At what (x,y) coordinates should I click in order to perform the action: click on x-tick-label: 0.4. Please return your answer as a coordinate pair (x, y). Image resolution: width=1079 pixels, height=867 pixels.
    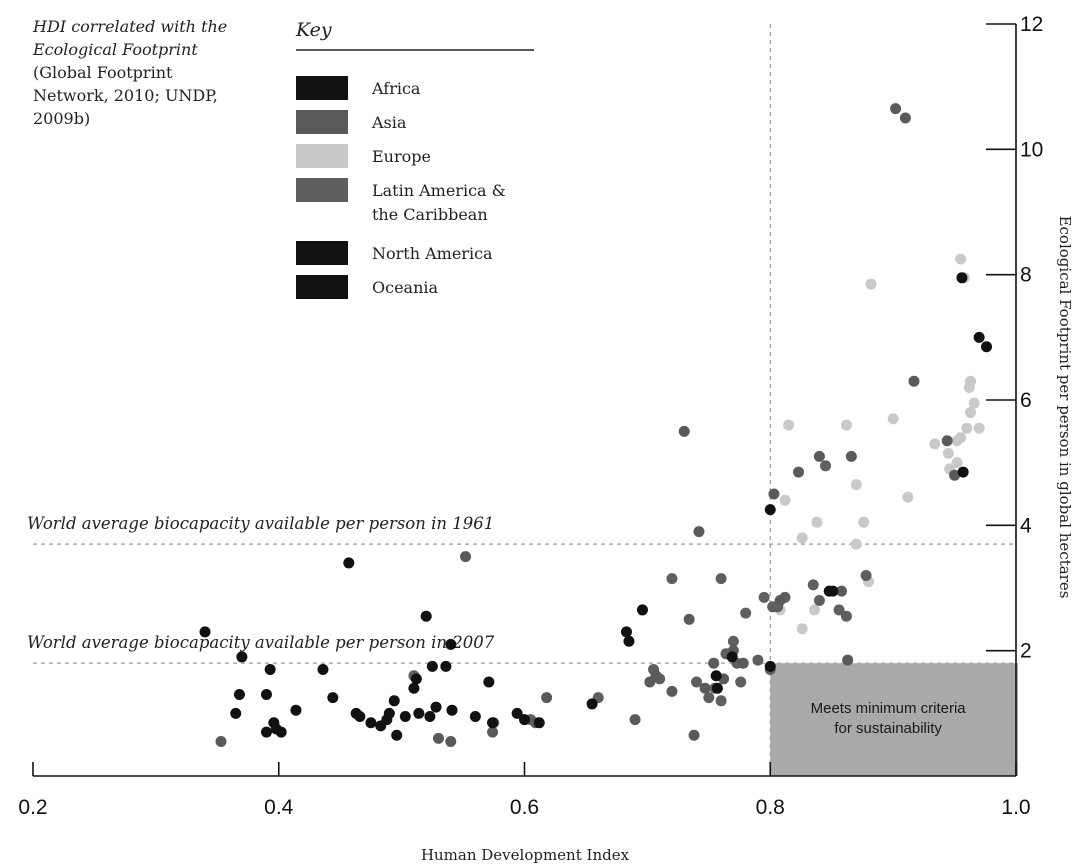
    Looking at the image, I should click on (279, 807).